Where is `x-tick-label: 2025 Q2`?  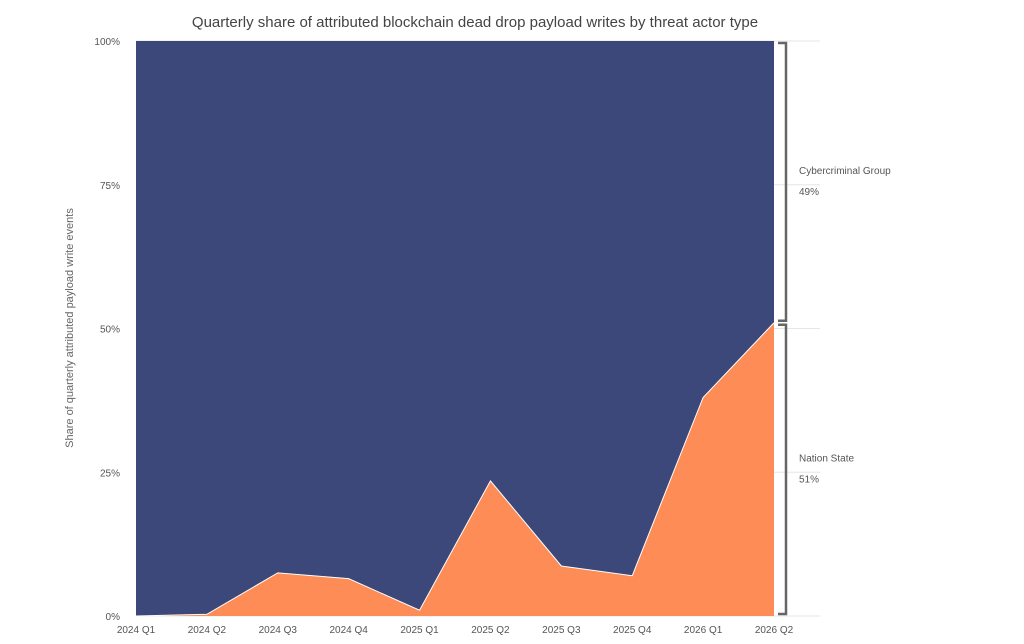 x-tick-label: 2025 Q2 is located at coordinates (490, 630).